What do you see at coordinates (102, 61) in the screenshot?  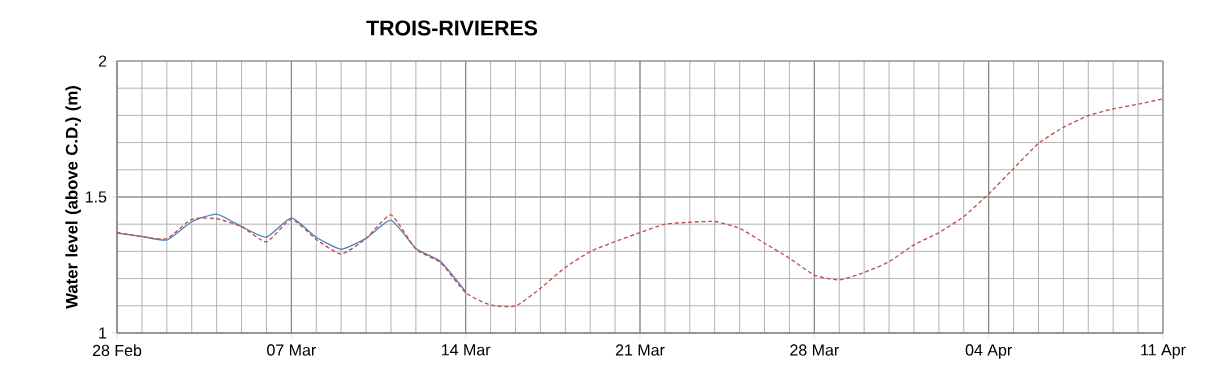 I see `y-tick-label: 2` at bounding box center [102, 61].